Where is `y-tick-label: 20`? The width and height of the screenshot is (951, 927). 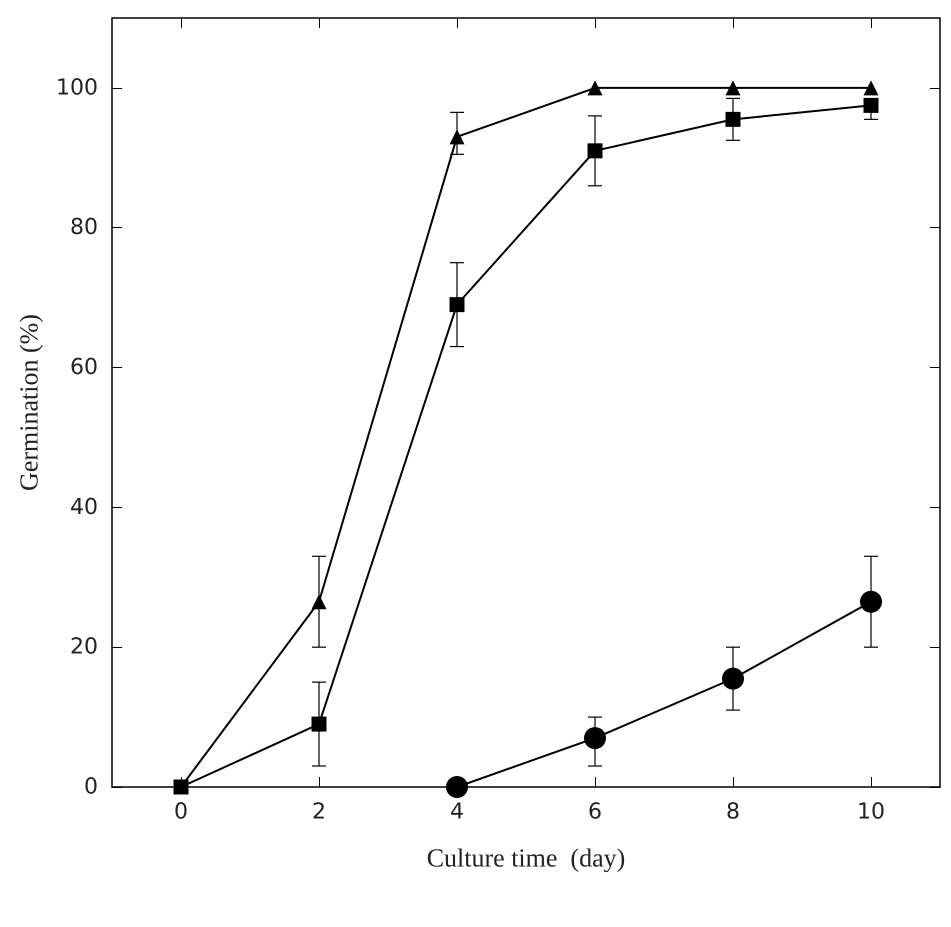 y-tick-label: 20 is located at coordinates (84, 647).